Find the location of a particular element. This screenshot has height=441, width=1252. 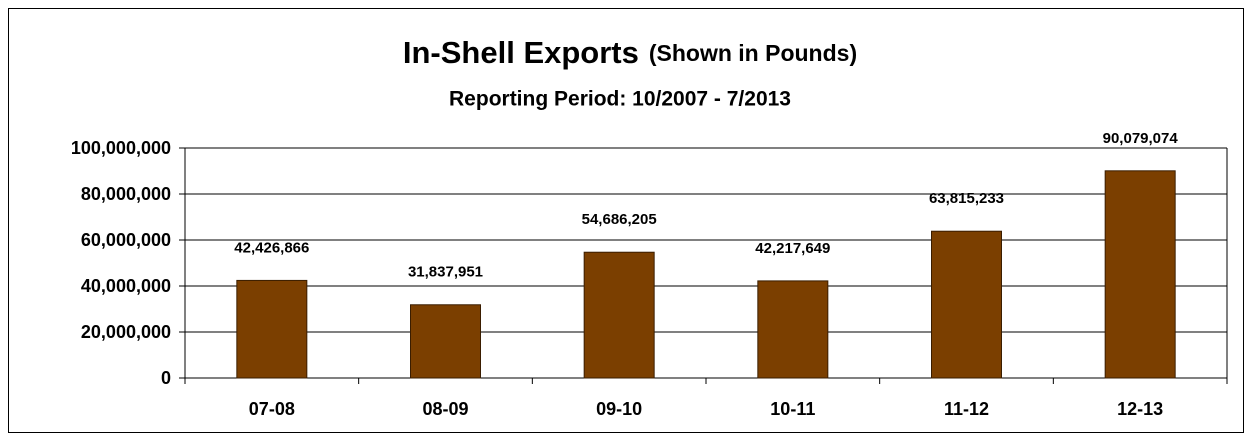

x-tick-label: 12-13 is located at coordinates (1140, 409).